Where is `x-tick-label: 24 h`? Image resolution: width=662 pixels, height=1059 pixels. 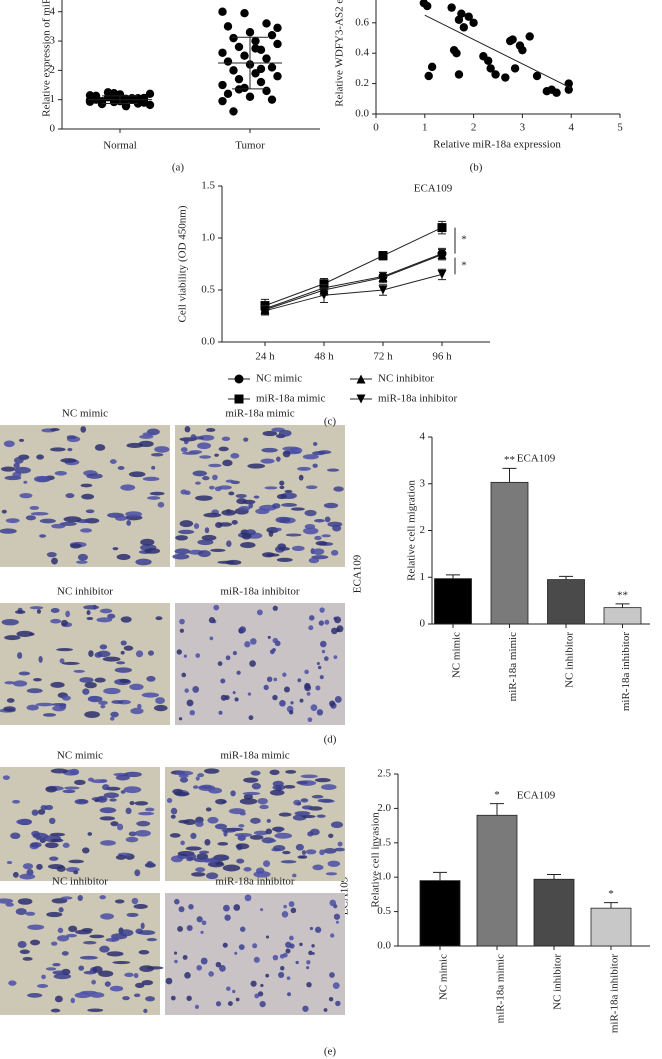 x-tick-label: 24 h is located at coordinates (265, 357).